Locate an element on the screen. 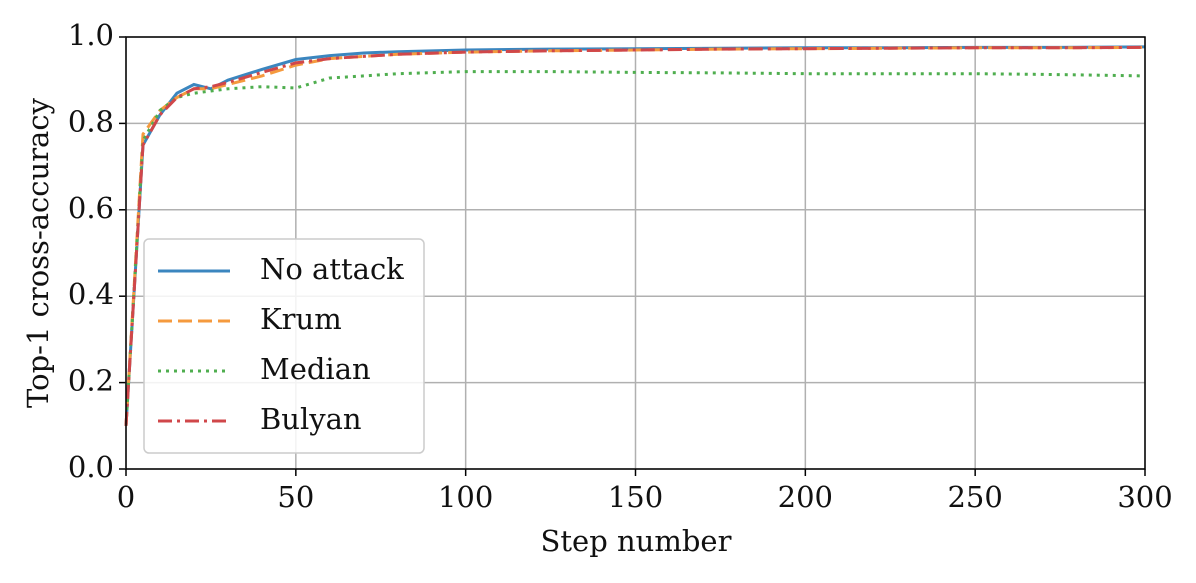  y-tick-label: 0.6 is located at coordinates (91, 208).